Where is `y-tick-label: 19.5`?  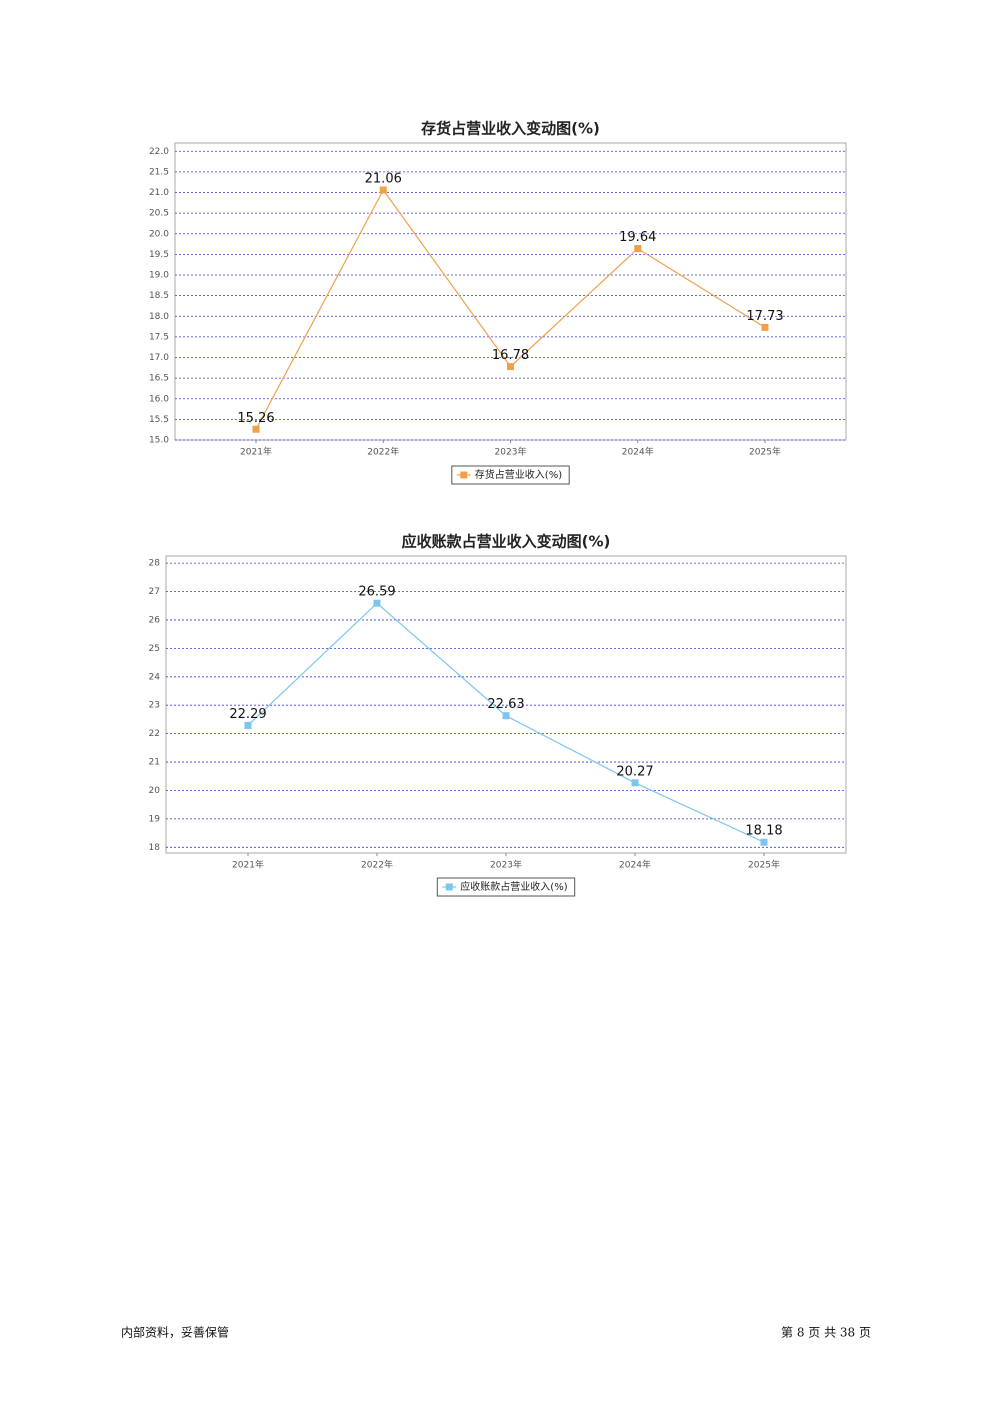
y-tick-label: 19.5 is located at coordinates (159, 255).